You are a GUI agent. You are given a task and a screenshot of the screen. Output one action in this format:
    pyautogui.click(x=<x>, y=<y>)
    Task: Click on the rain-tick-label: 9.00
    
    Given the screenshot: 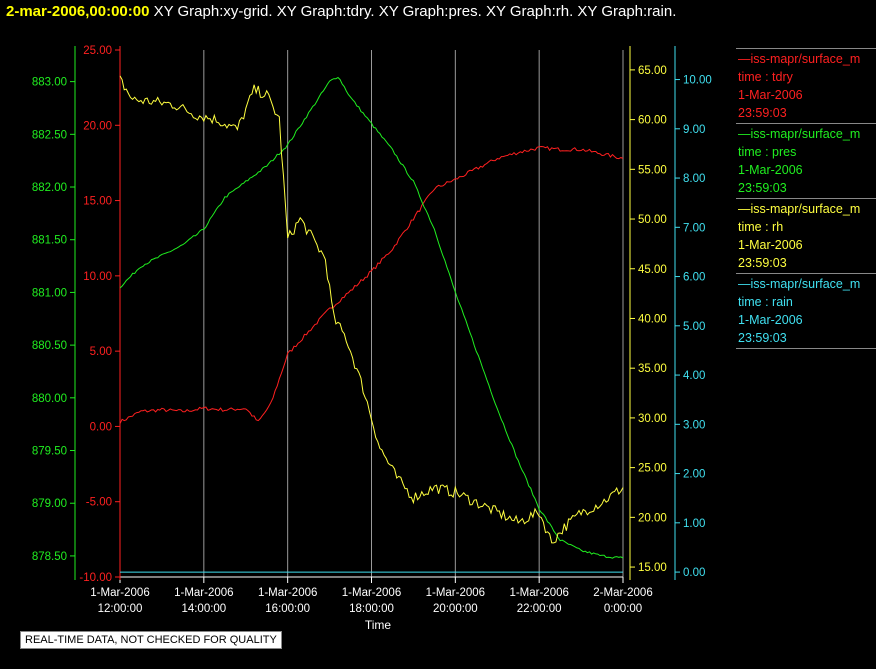 What is the action you would take?
    pyautogui.click(x=694, y=130)
    